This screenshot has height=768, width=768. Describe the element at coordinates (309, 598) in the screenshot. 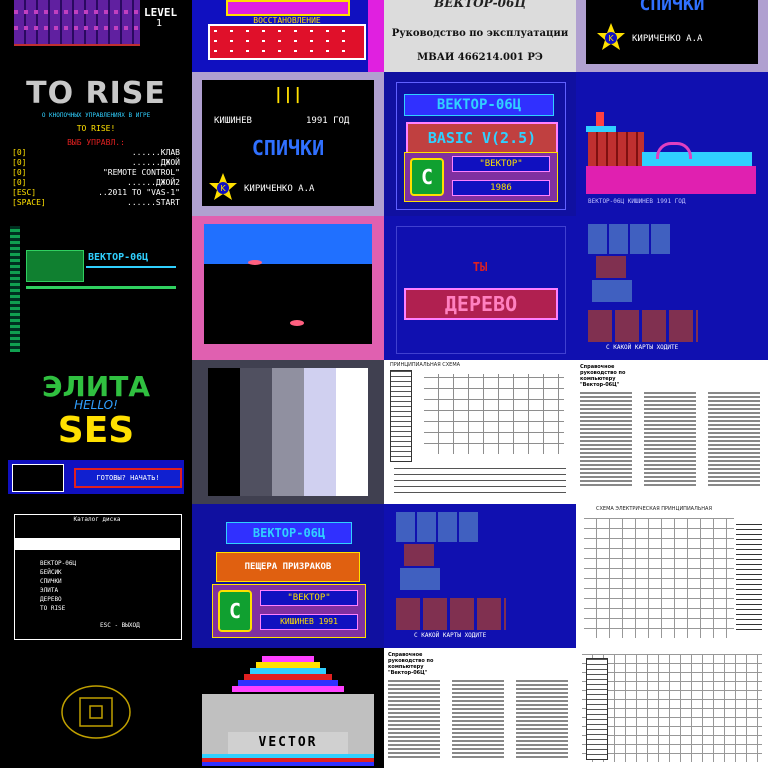

I see `cave-brand: "ВЕКТОР"` at that location.